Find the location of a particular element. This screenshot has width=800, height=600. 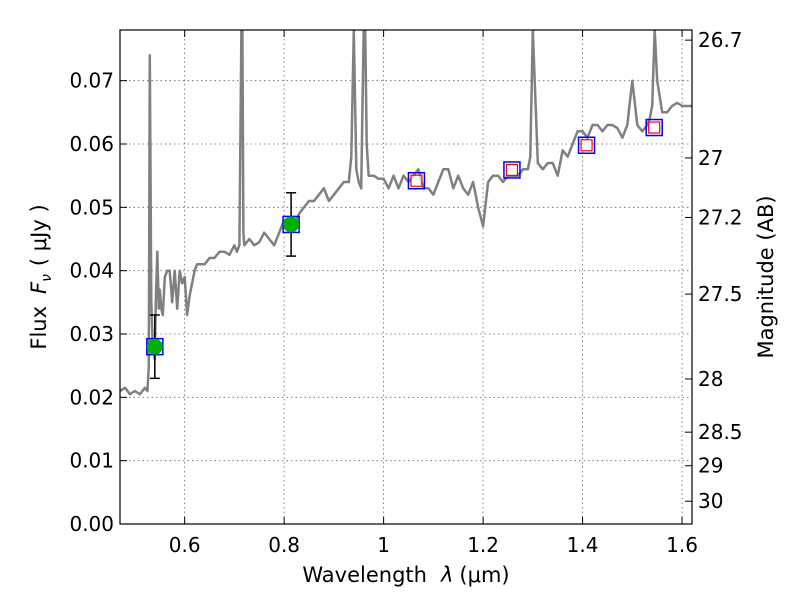

x-tick-label: 1 is located at coordinates (383, 545).